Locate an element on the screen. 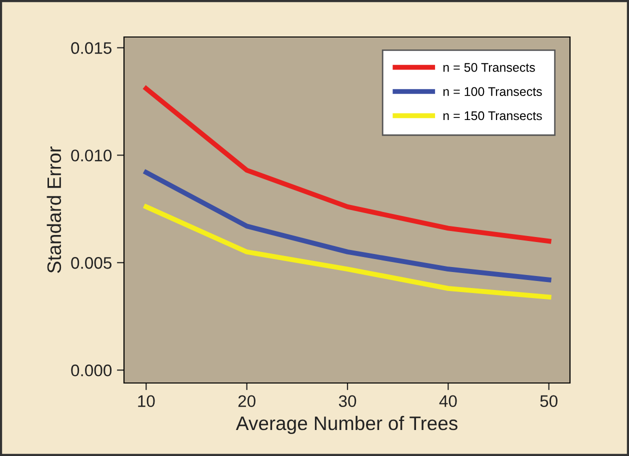 Image resolution: width=629 pixels, height=456 pixels. x-tick-label: 10 is located at coordinates (146, 401).